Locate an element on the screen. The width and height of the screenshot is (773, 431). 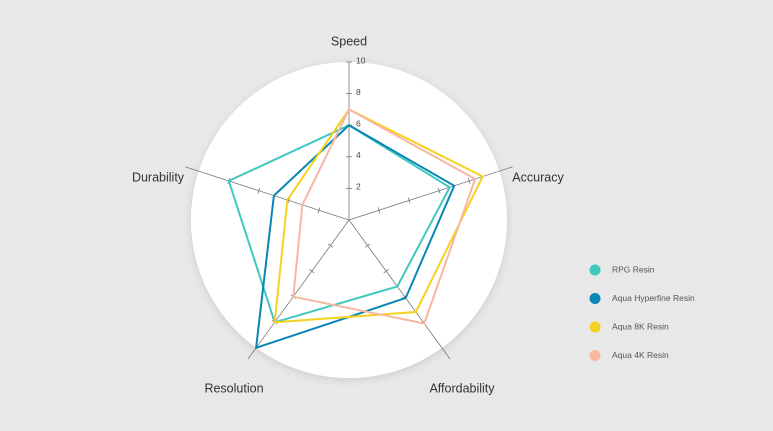
tick-label: 4 is located at coordinates (358, 155).